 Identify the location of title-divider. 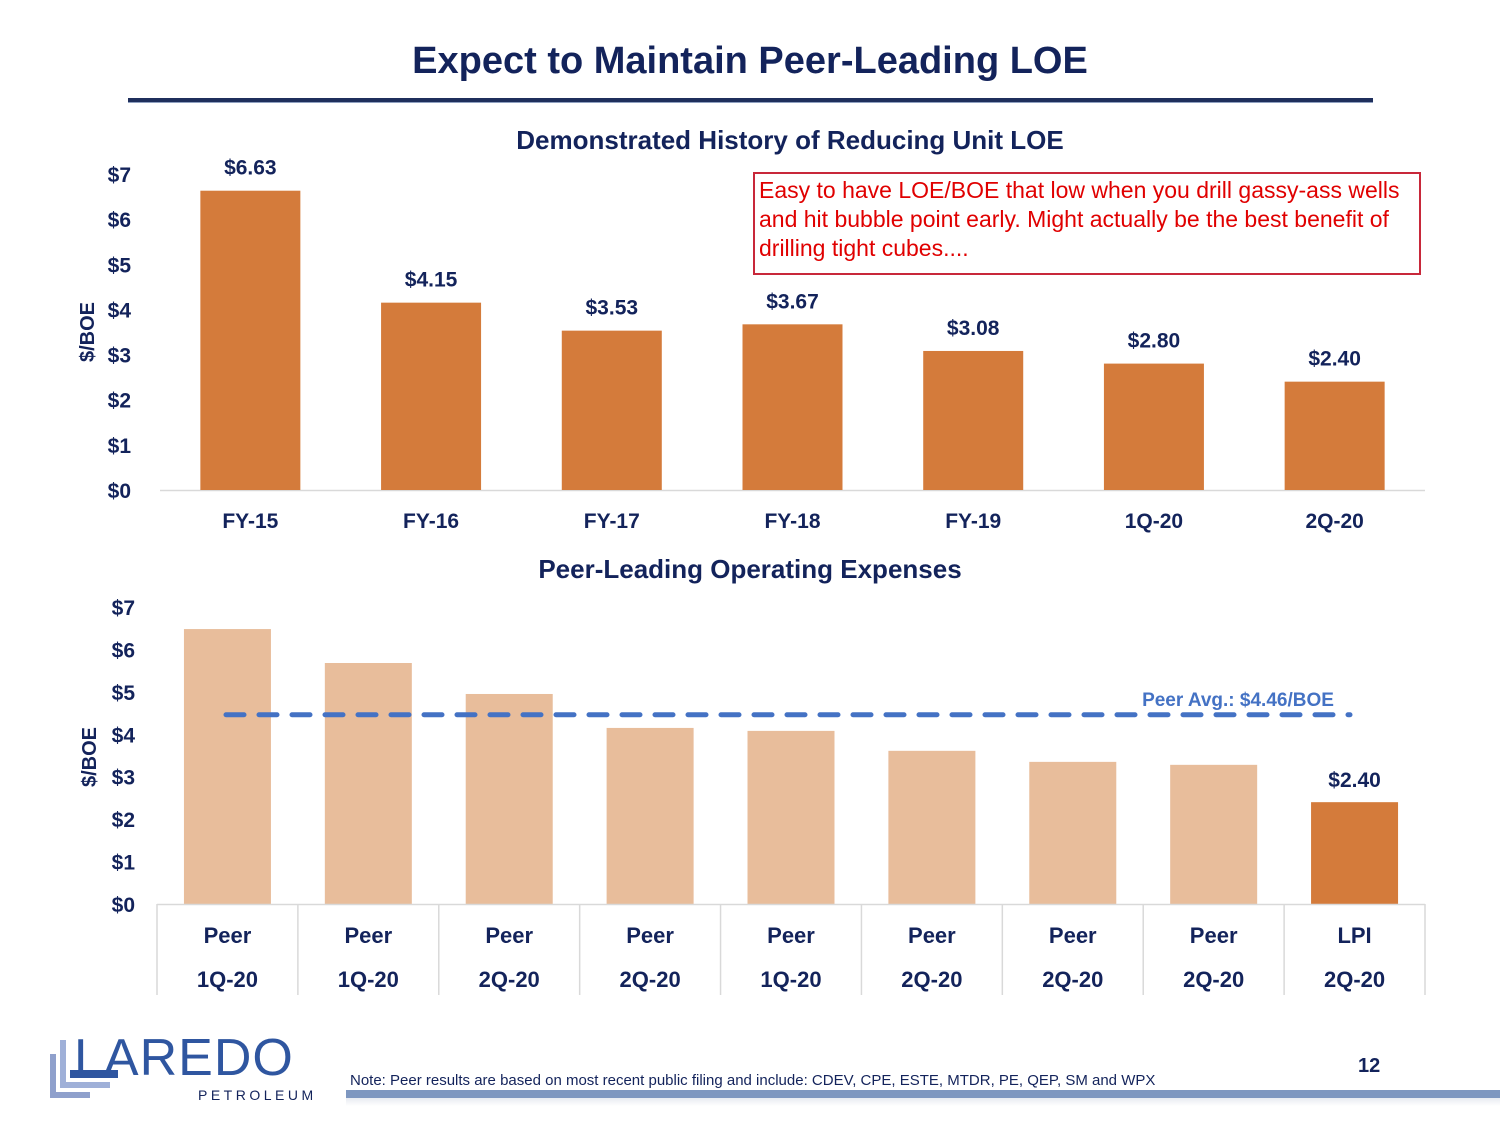
(750, 100).